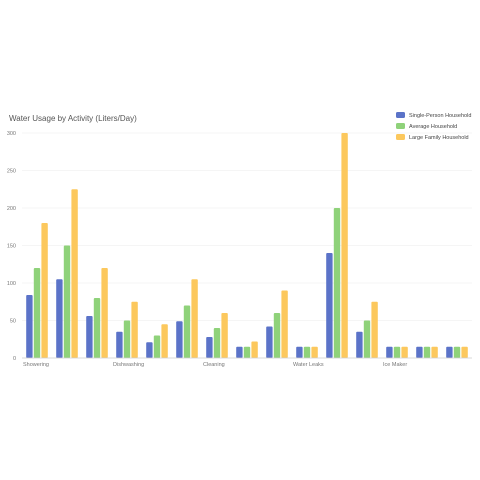  I want to click on x-tick-label: Cleaning, so click(214, 365).